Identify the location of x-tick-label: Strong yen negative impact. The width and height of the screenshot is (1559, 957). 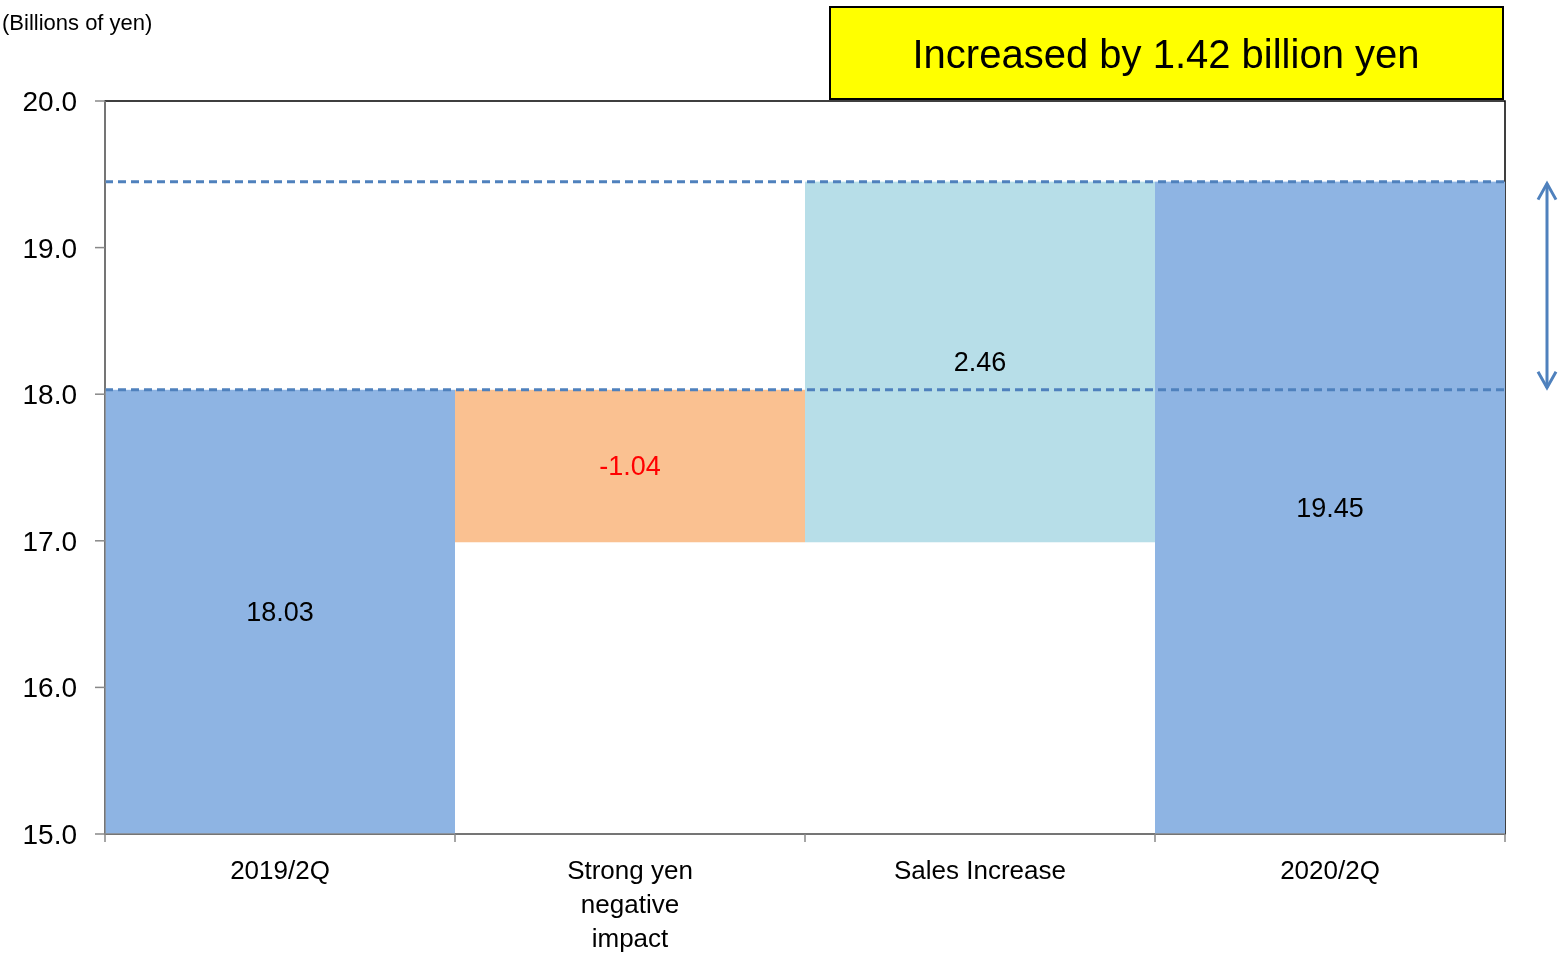
(630, 904).